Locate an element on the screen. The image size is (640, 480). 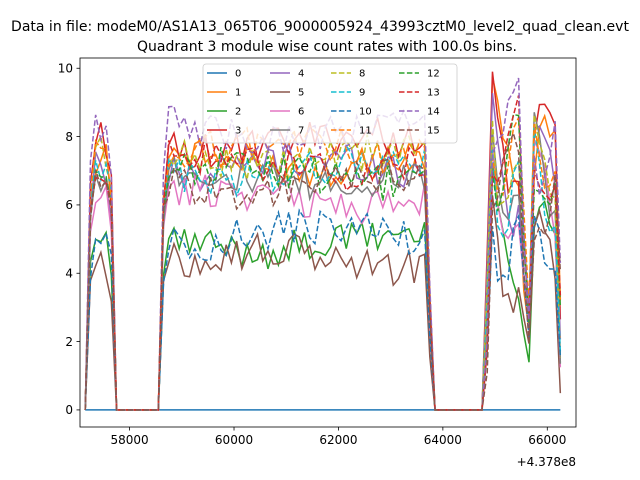
x-axis-offset-label: +4.378e8 is located at coordinates (546, 462).